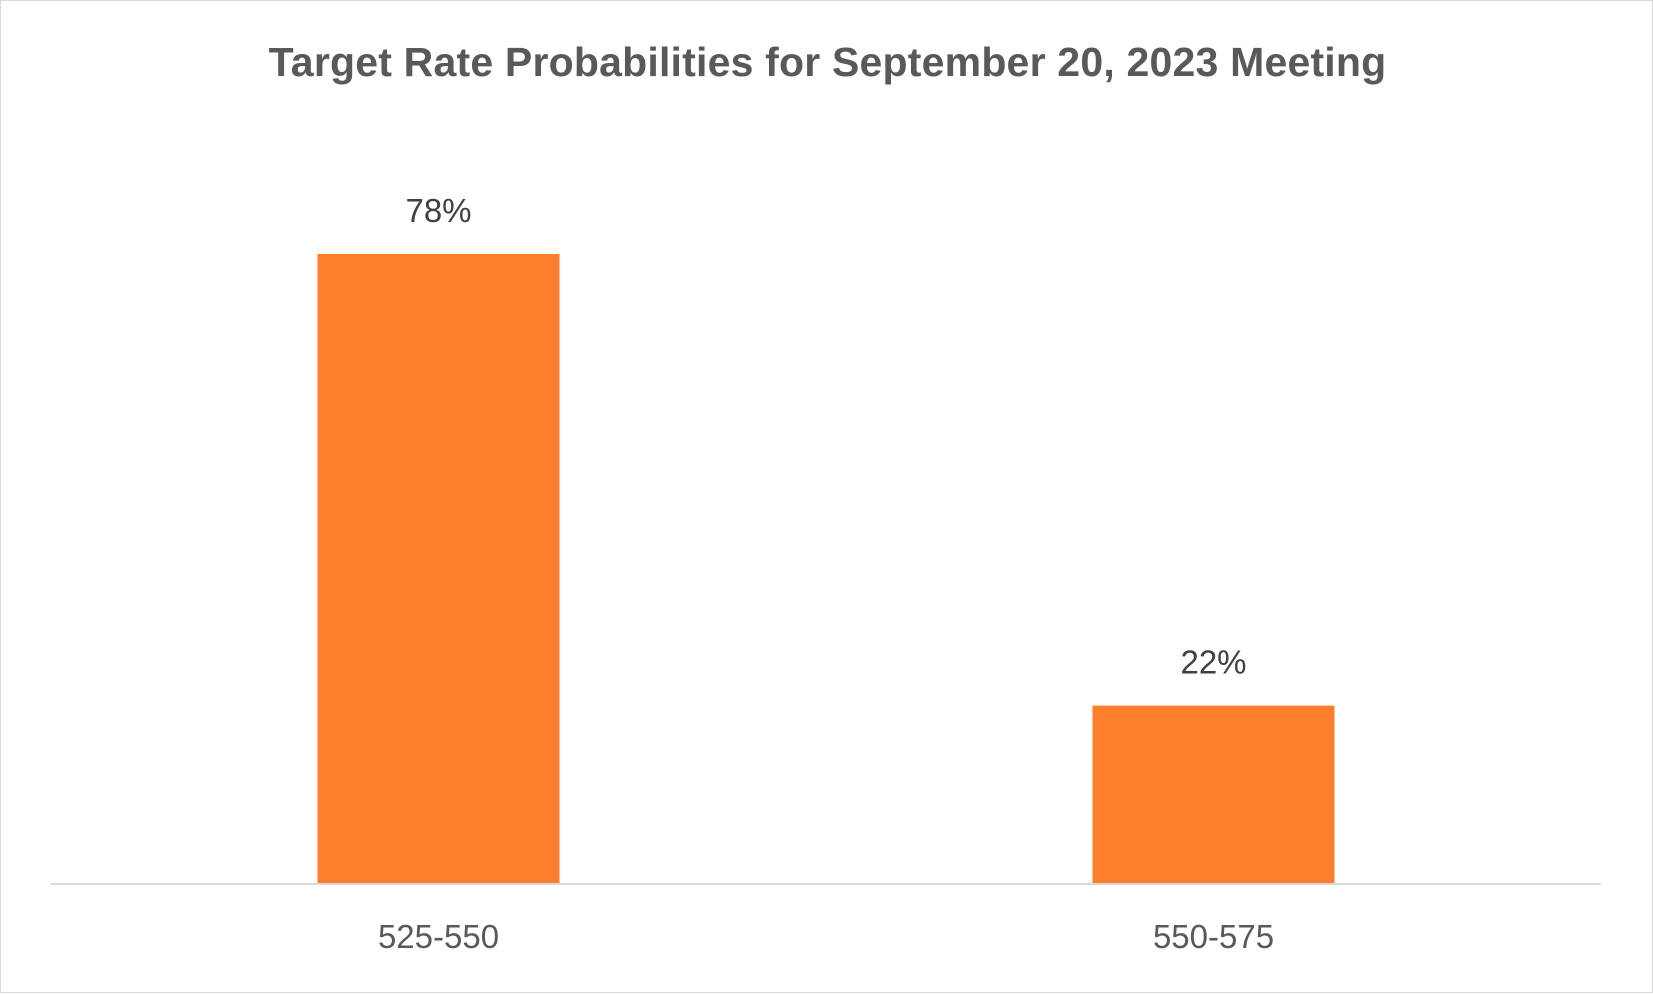 The width and height of the screenshot is (1653, 994). I want to click on data-label-550-575: 22%, so click(1213, 662).